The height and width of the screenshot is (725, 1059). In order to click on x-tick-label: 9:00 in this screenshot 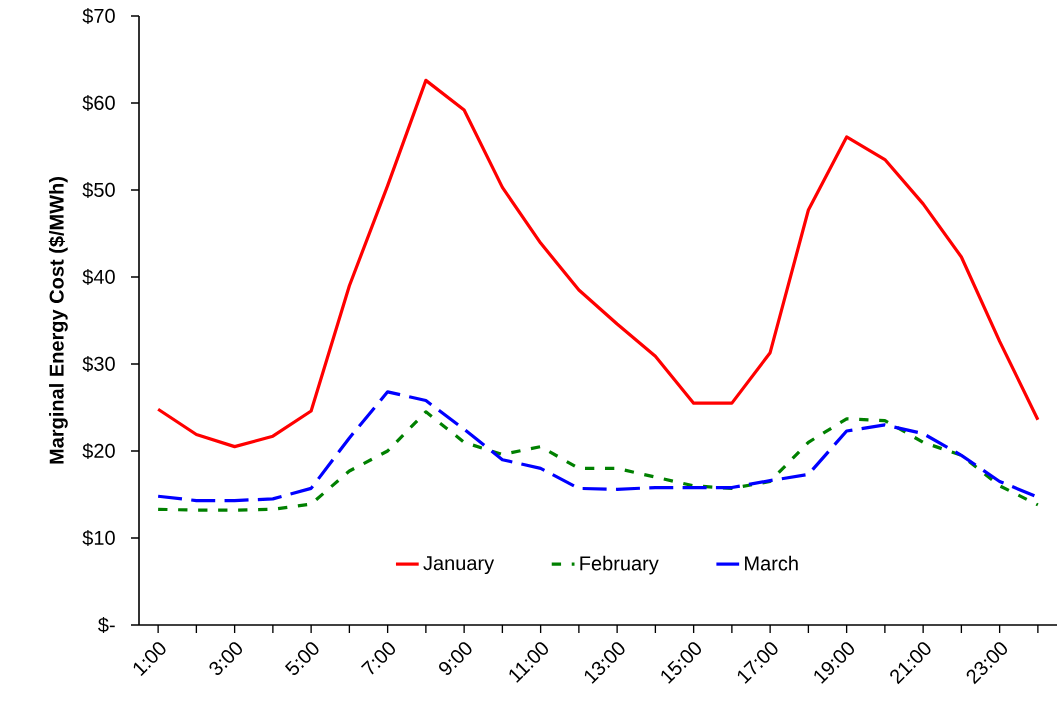, I will do `click(455, 658)`.